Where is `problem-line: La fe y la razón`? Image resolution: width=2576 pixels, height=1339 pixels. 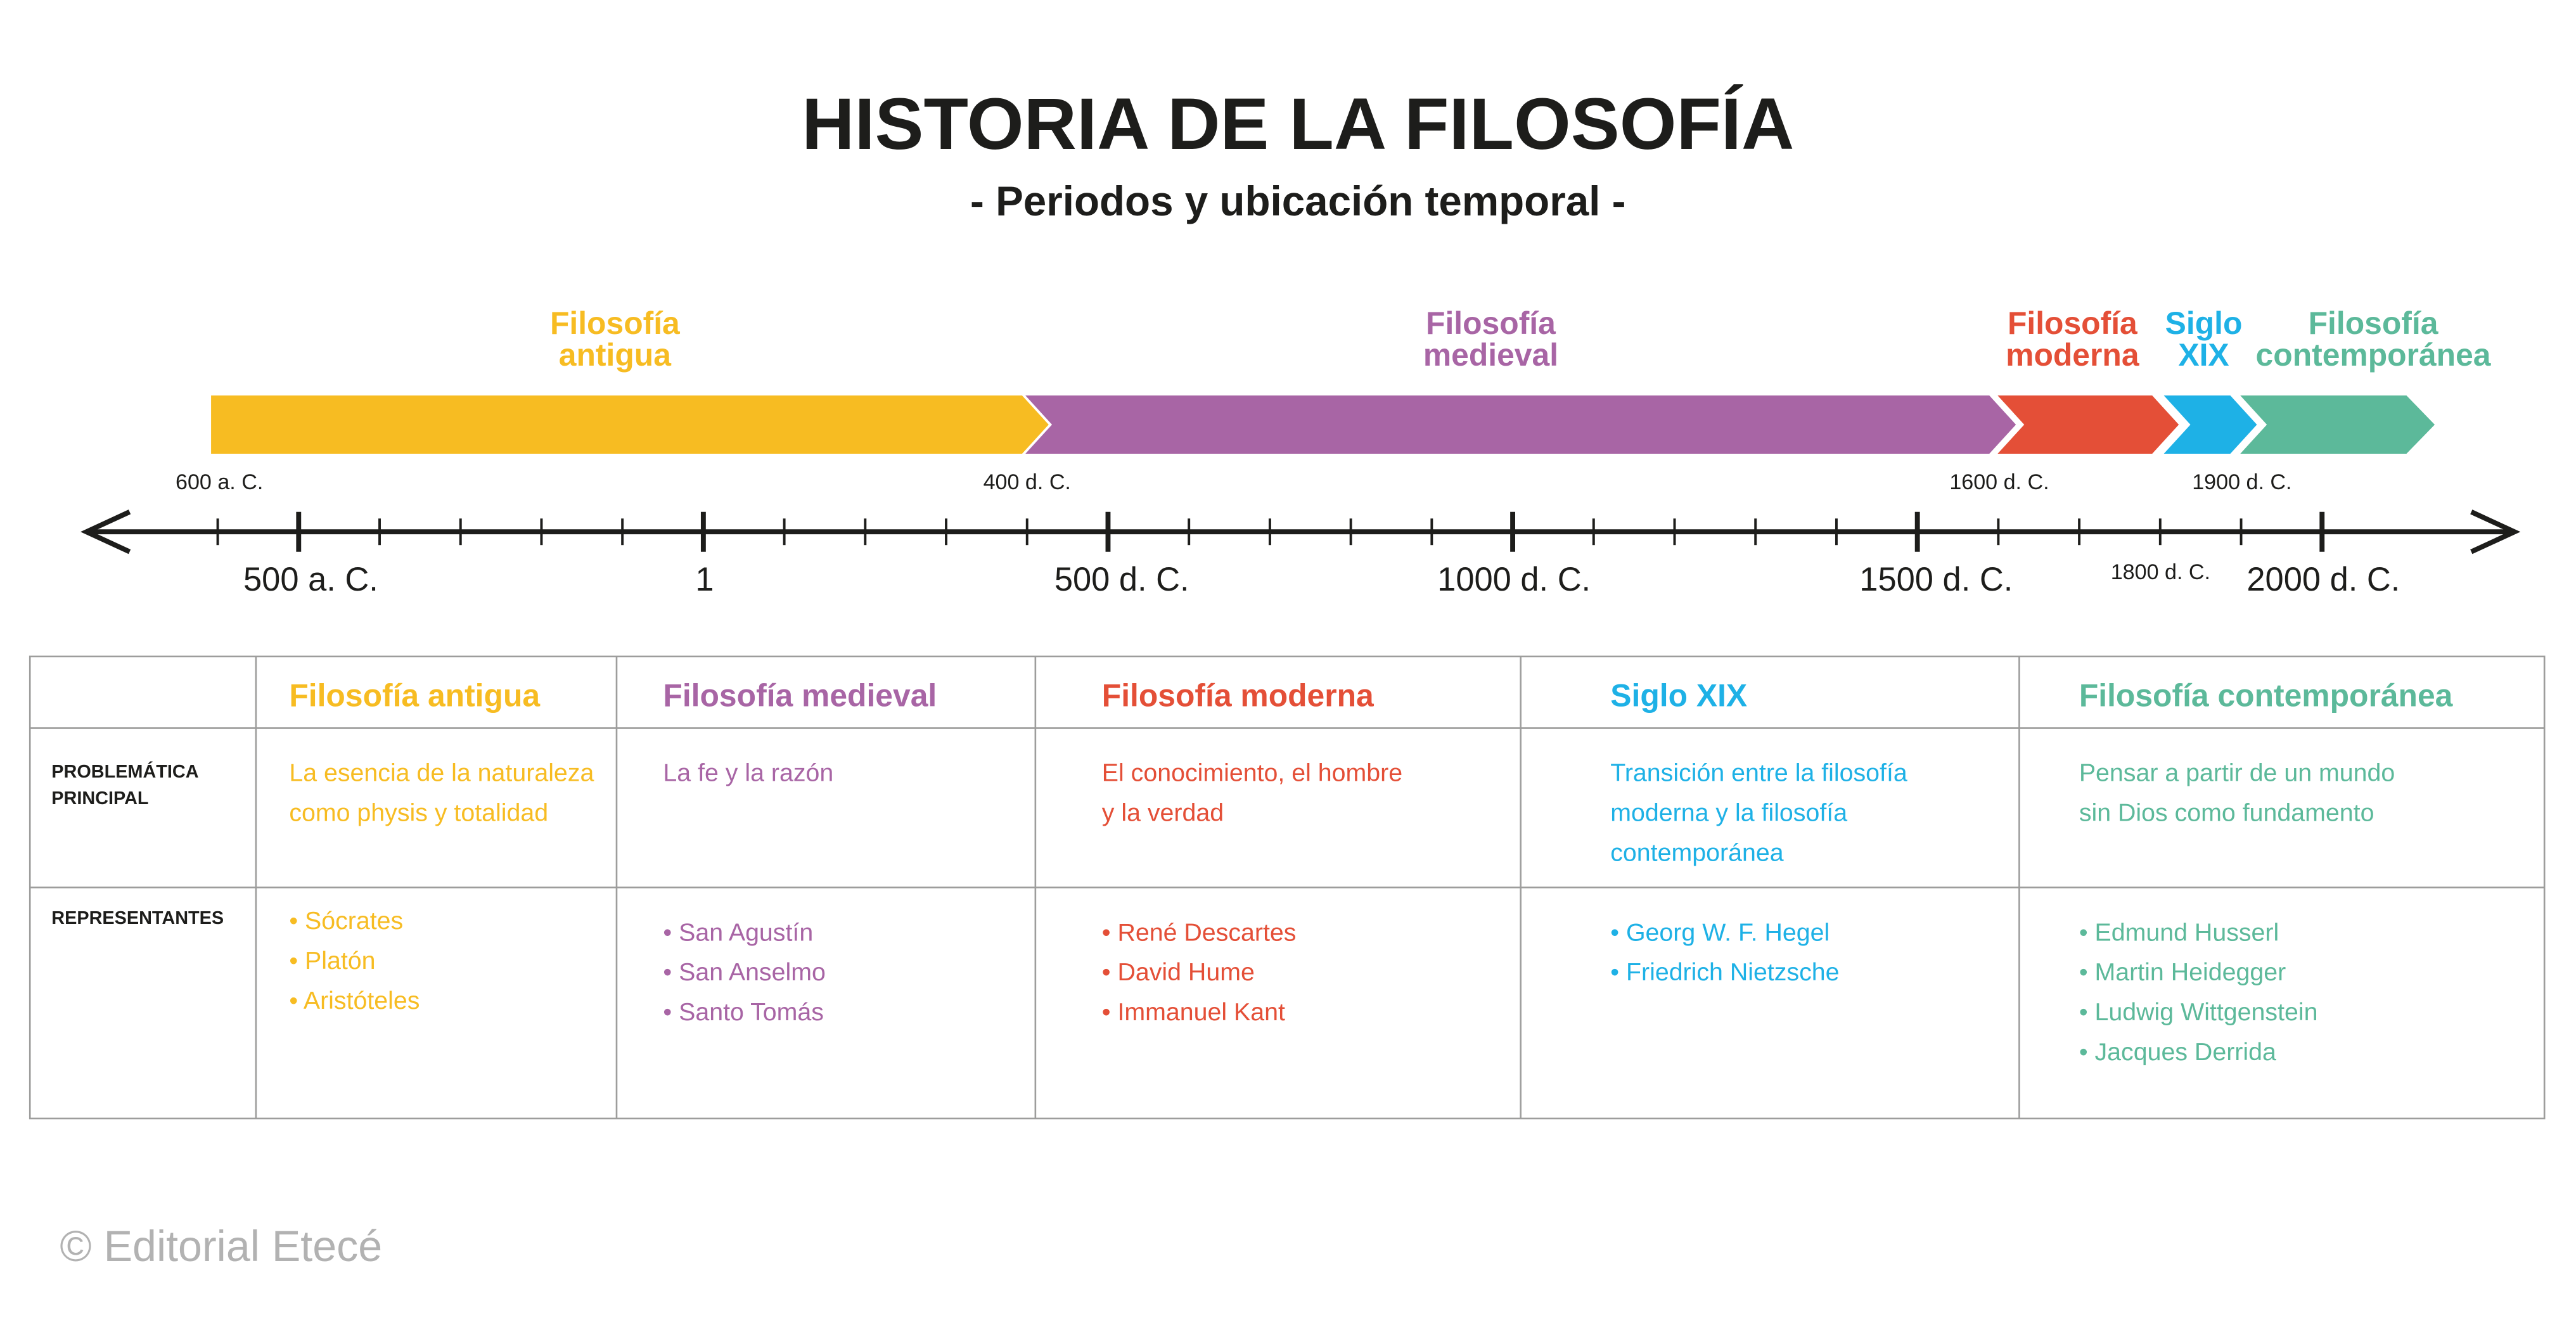
problem-line: La fe y la razón is located at coordinates (748, 773).